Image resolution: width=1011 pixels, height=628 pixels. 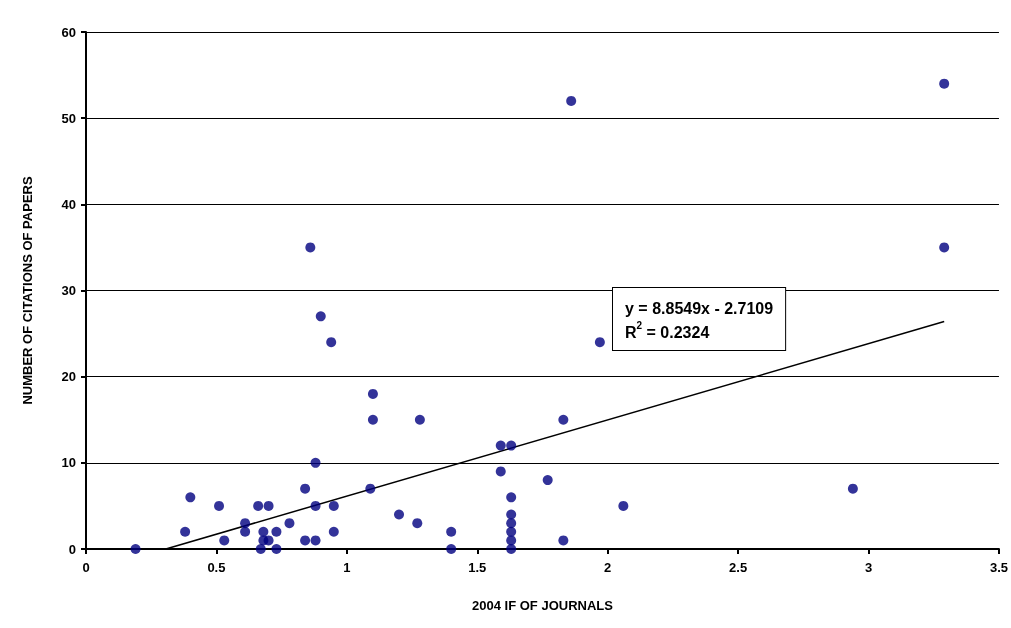 I want to click on annotation: y = 8.8549x - 2.7109, so click(x=699, y=308).